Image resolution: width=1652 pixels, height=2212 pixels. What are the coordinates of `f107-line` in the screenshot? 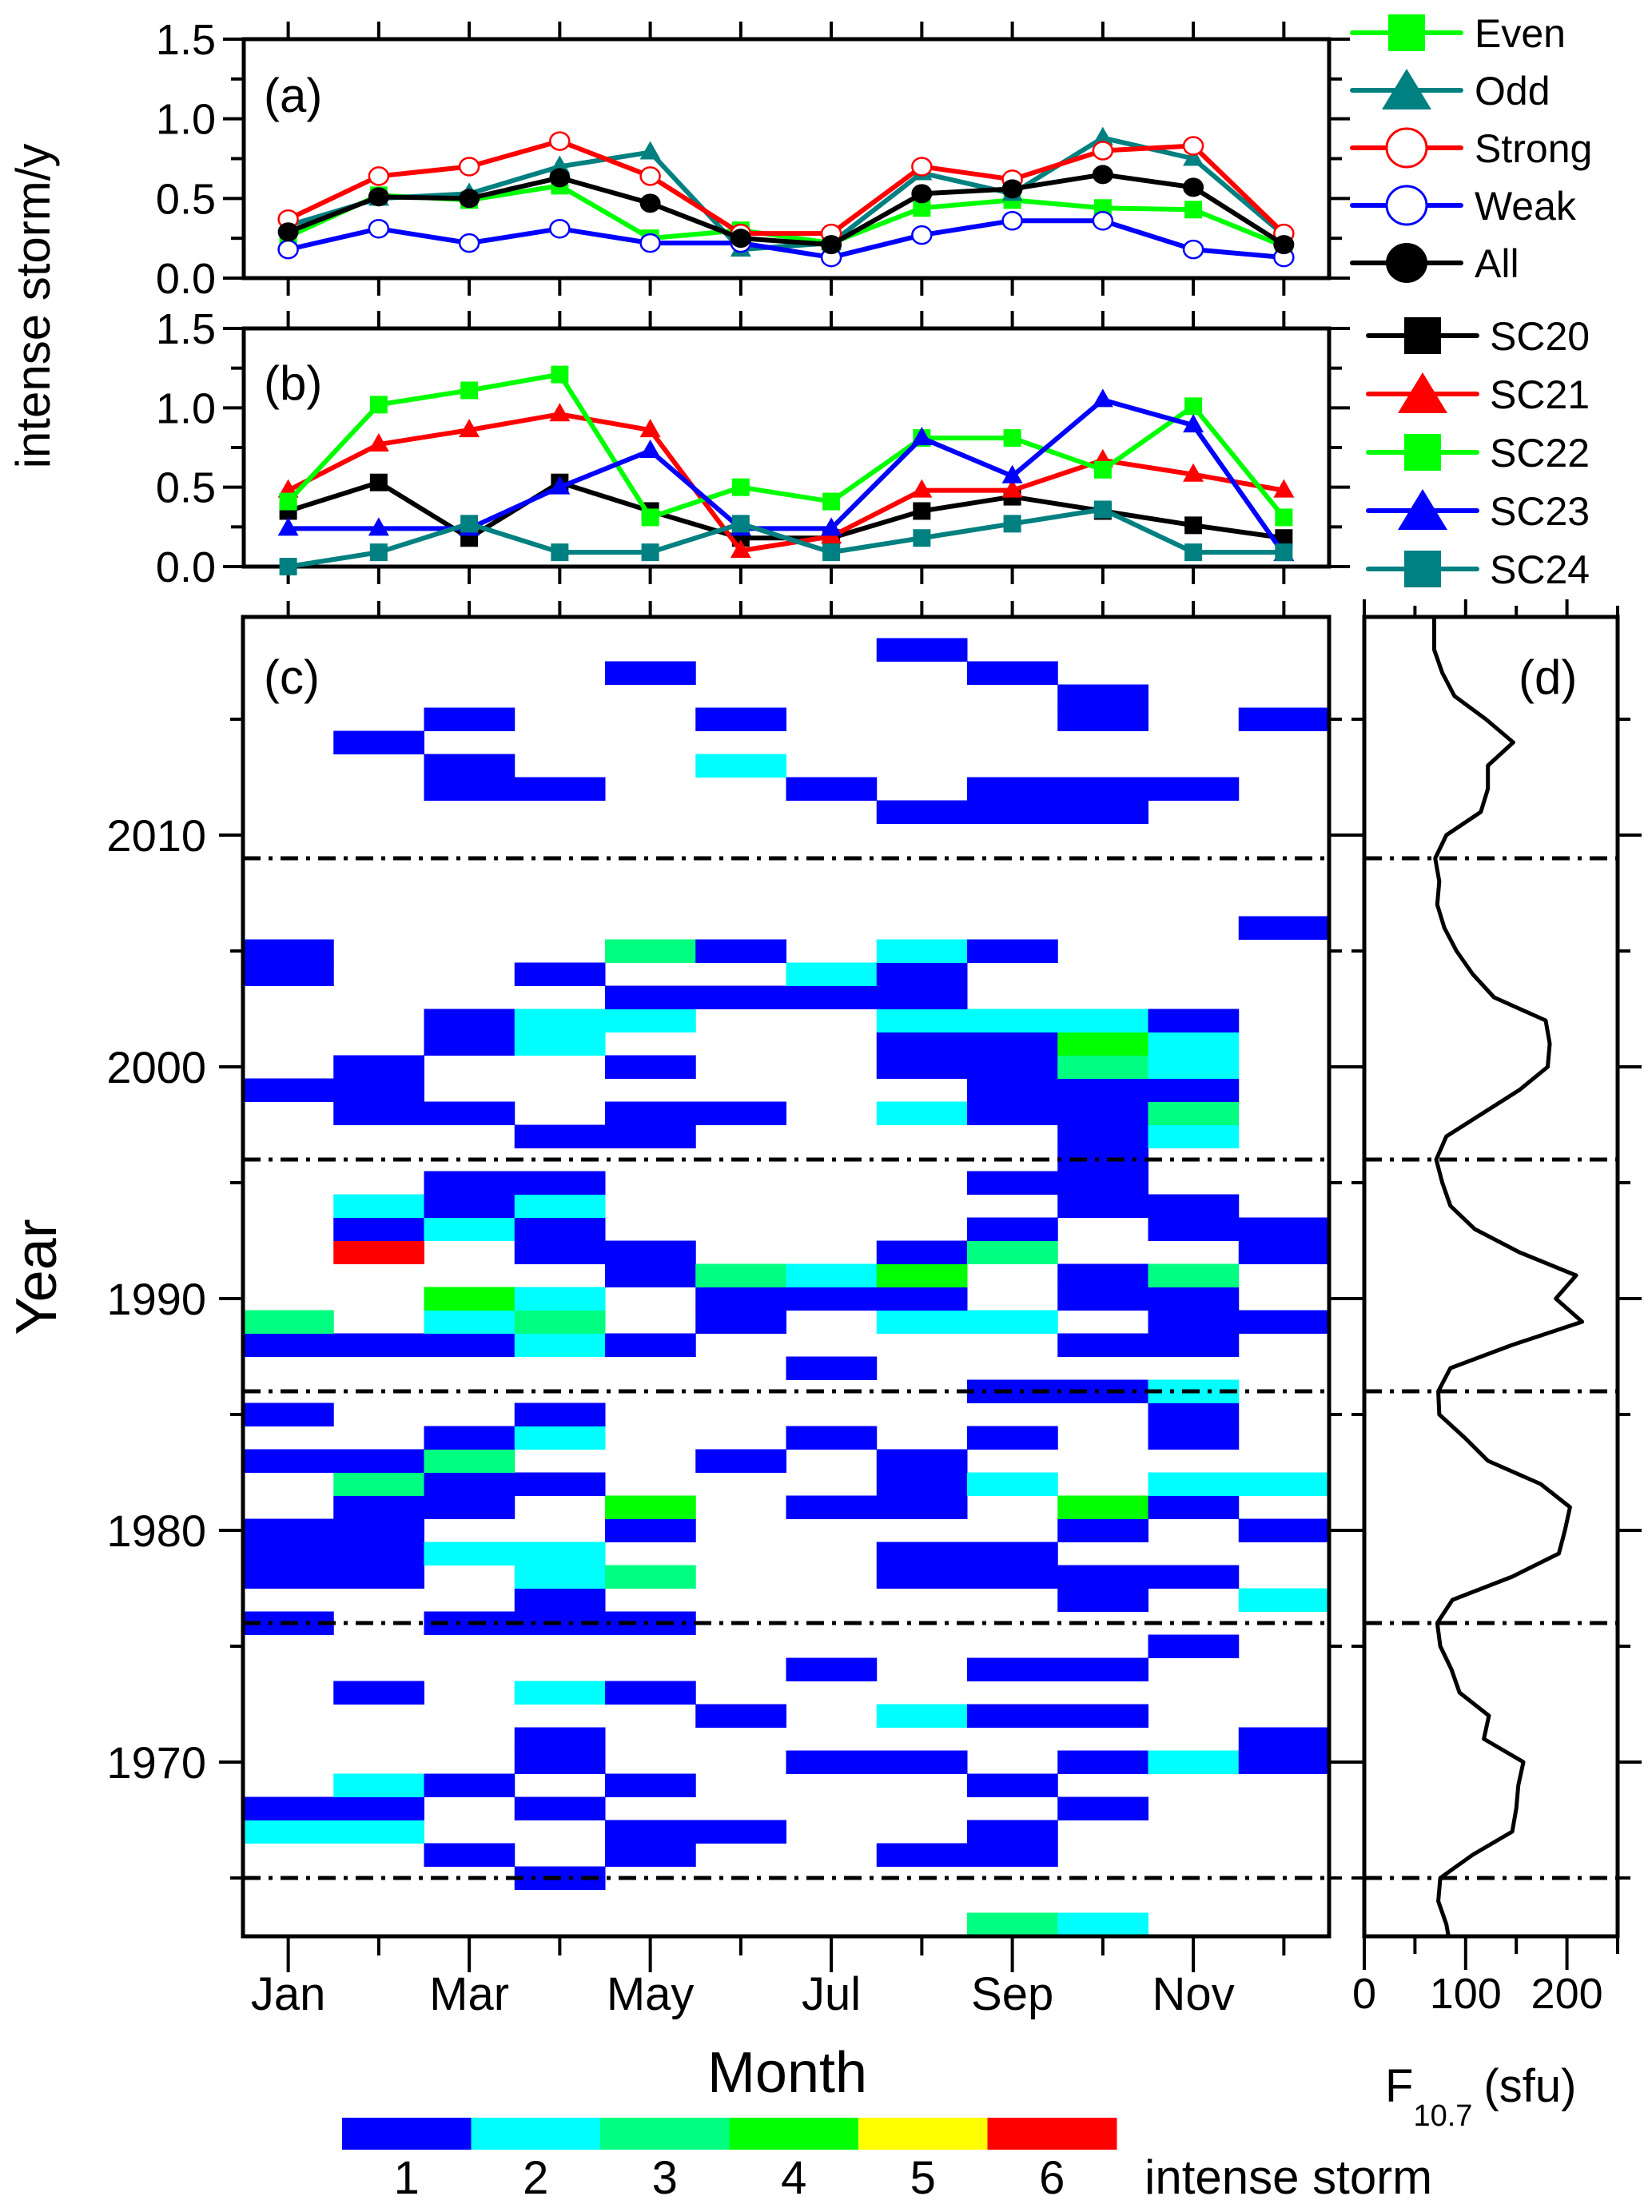 It's located at (1508, 1276).